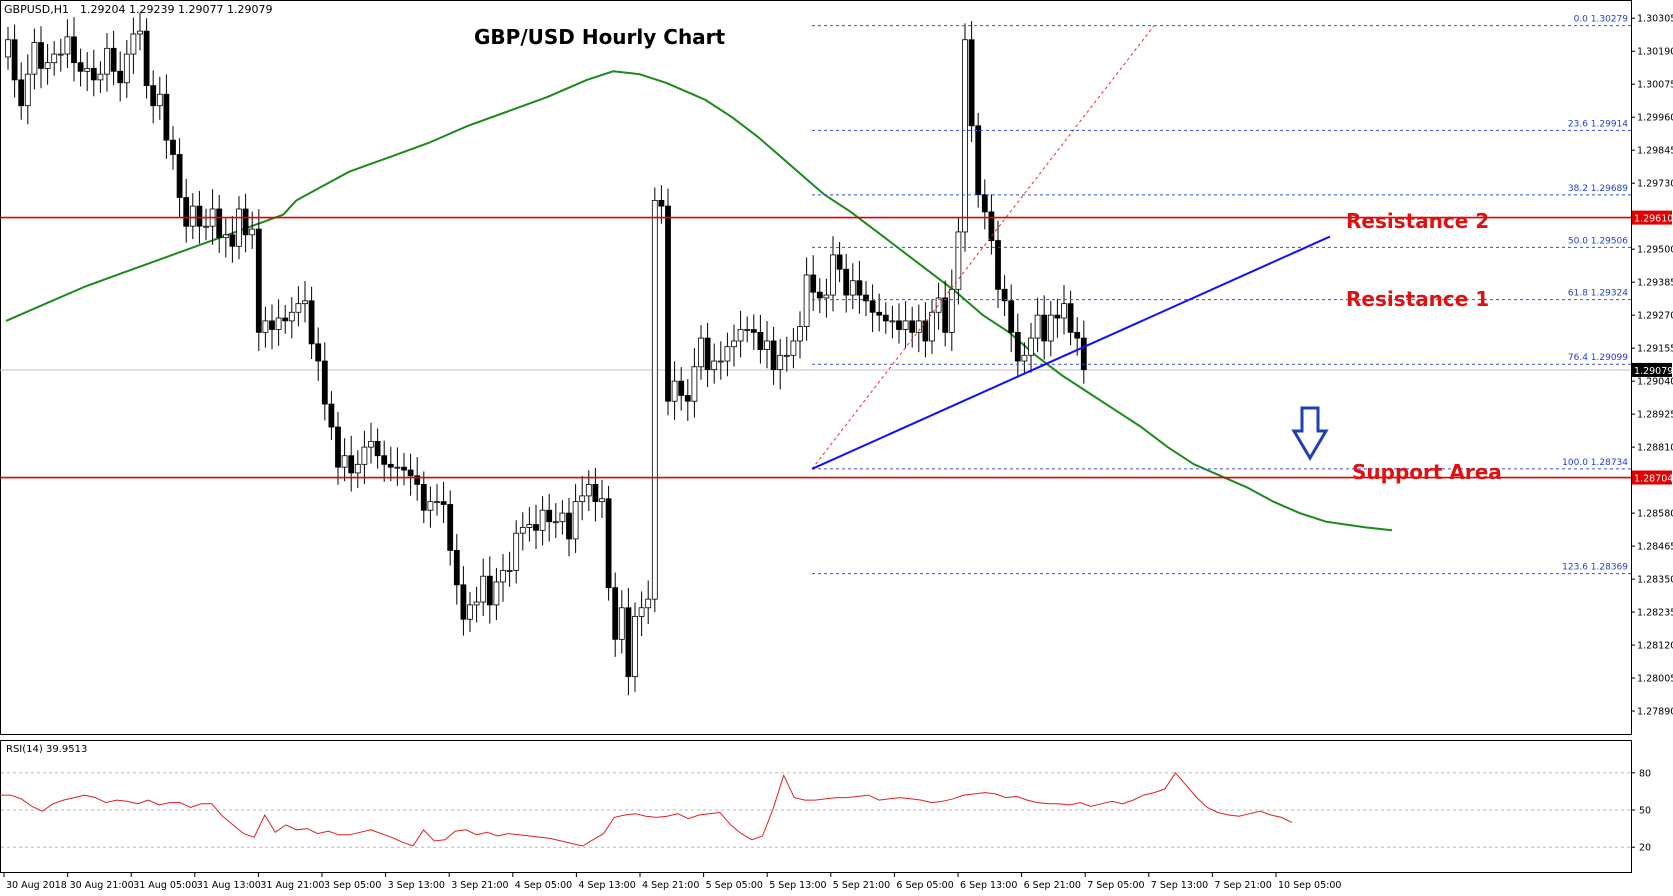  Describe the element at coordinates (1427, 472) in the screenshot. I see `annotation-support-area: Support Area` at that location.